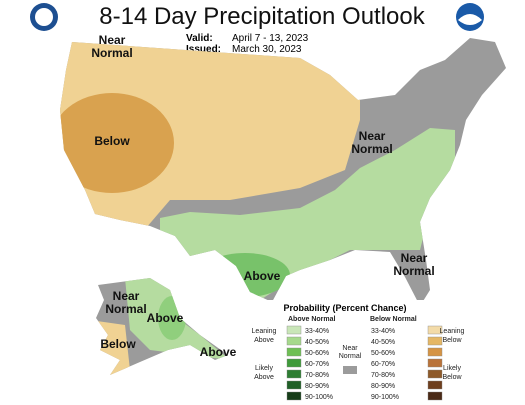 Image resolution: width=525 pixels, height=405 pixels. I want to click on legend-below-header: Below Normal, so click(393, 319).